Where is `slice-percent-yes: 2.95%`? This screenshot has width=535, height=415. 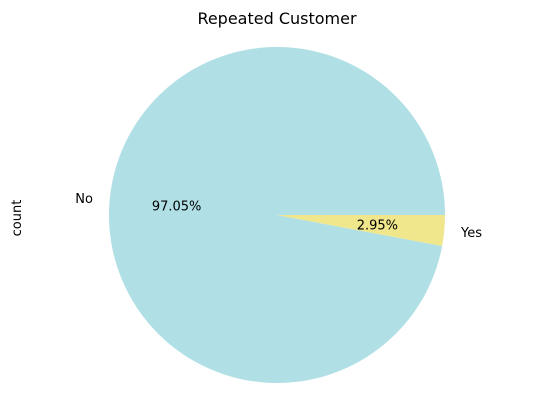
slice-percent-yes: 2.95% is located at coordinates (377, 225).